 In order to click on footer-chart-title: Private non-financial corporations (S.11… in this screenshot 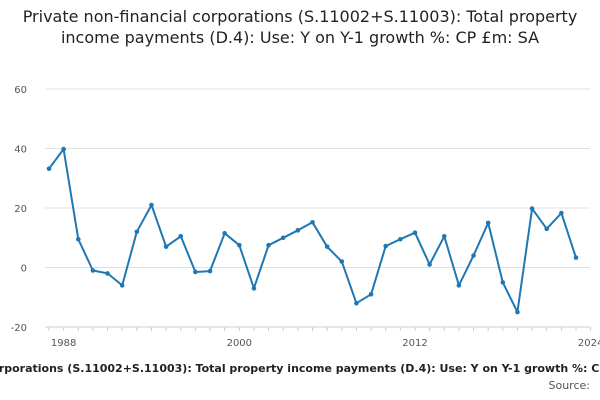, I will do `click(300, 368)`.